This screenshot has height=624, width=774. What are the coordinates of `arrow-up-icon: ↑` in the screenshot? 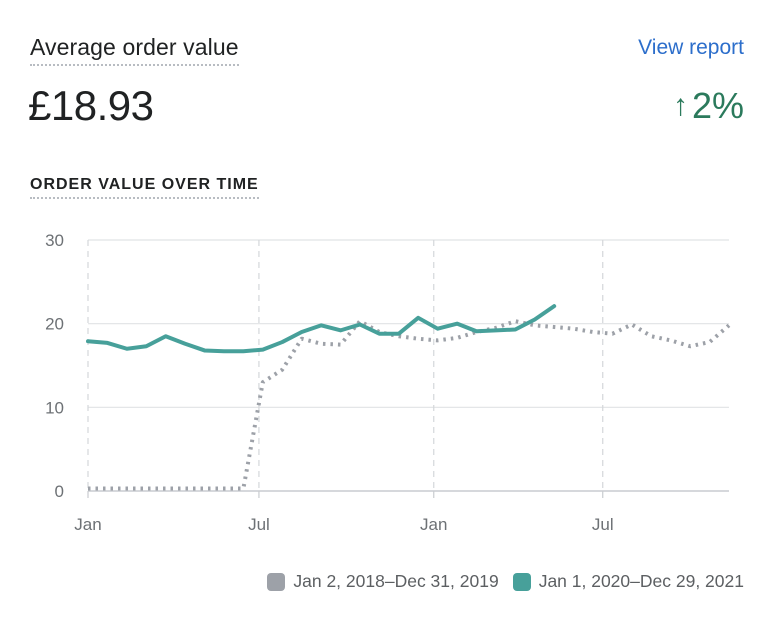 It's located at (680, 105).